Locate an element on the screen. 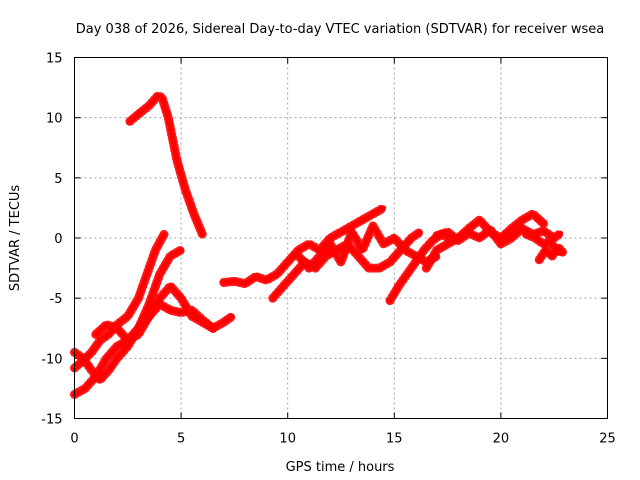  x-tick-label: 10 is located at coordinates (287, 439).